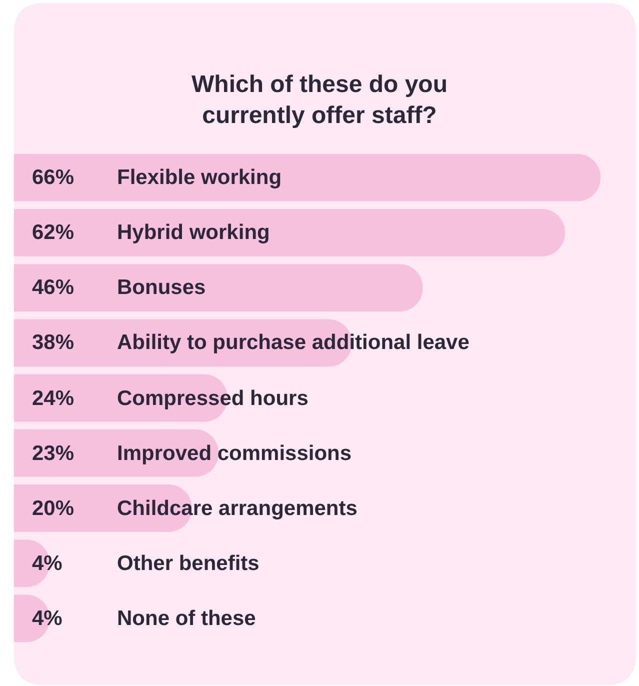 The height and width of the screenshot is (686, 639). I want to click on y-tick-label: Bonuses, so click(161, 287).